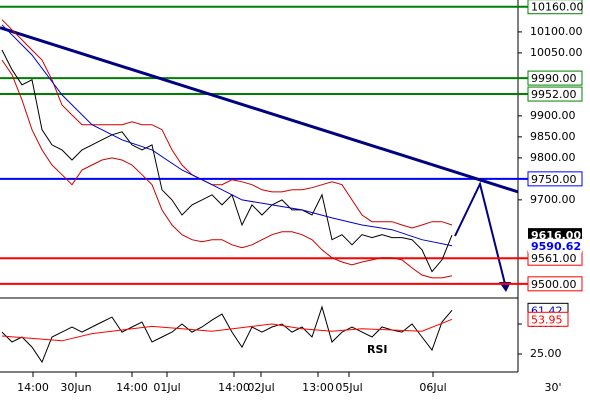 The width and height of the screenshot is (590, 400). I want to click on level-label: 9990.00, so click(554, 78).